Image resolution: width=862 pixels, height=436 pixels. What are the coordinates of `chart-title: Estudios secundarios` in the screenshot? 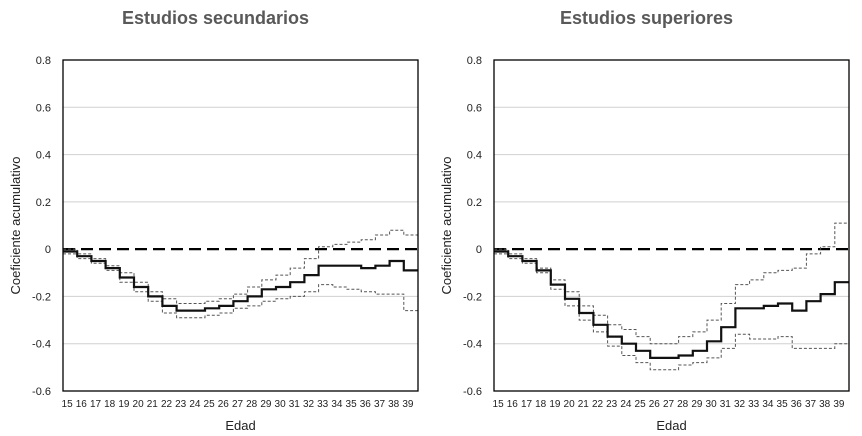 It's located at (215, 18).